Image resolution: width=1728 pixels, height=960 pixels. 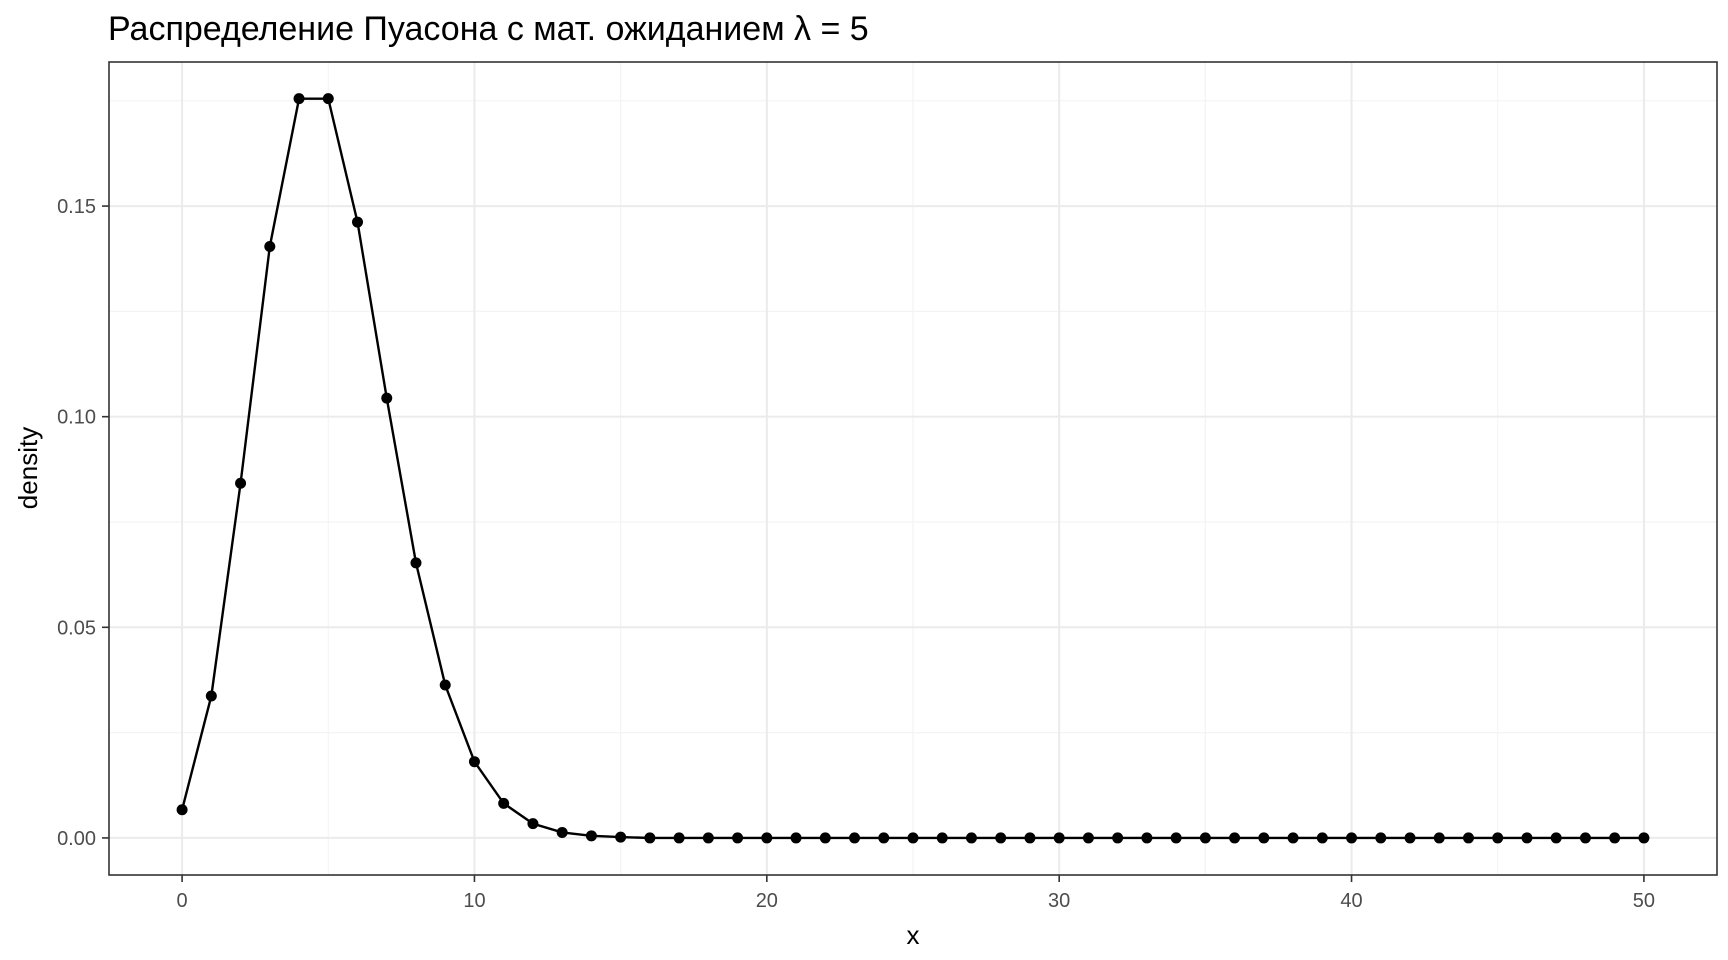 What do you see at coordinates (76, 839) in the screenshot?
I see `y-tick-label: 0.00` at bounding box center [76, 839].